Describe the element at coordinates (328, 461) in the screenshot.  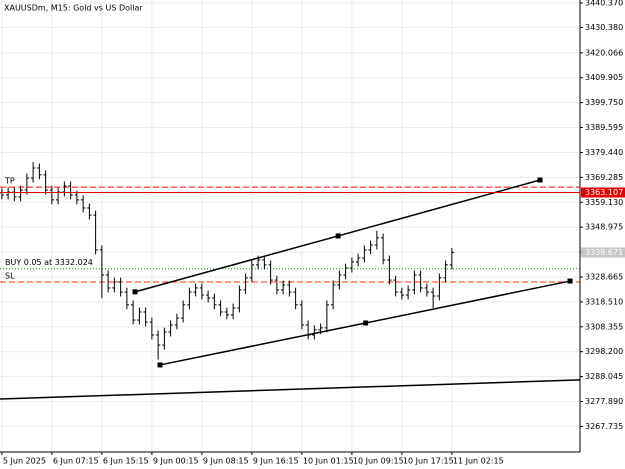
I see `x-tick-label: 10 Jun 01:15` at that location.